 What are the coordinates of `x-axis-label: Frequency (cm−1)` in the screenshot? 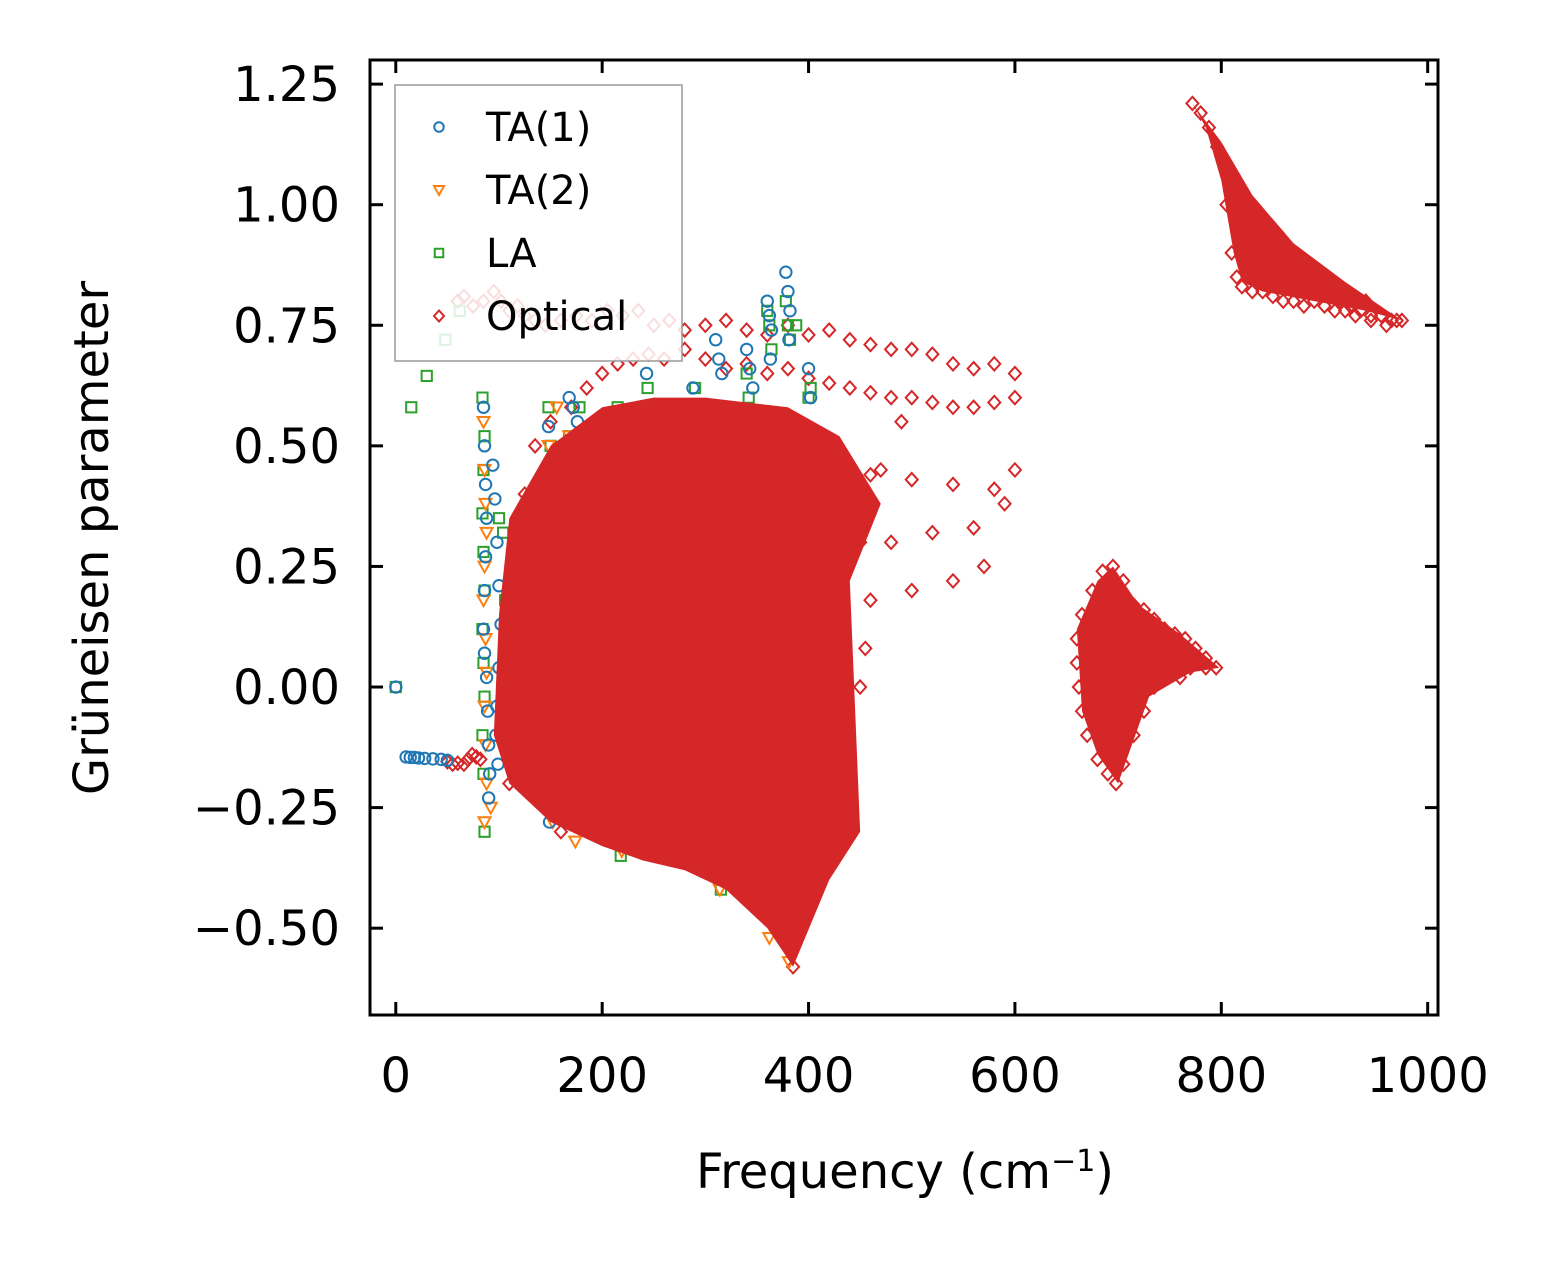 It's located at (905, 1172).